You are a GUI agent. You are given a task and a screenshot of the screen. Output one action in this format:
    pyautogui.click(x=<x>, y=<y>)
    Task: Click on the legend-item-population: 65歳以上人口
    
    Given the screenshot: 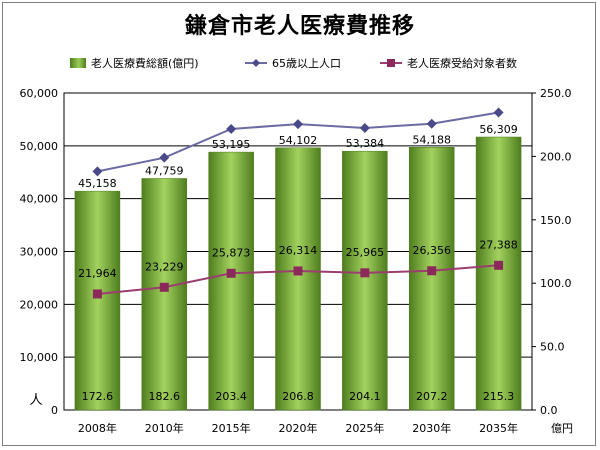 What is the action you would take?
    pyautogui.click(x=293, y=63)
    